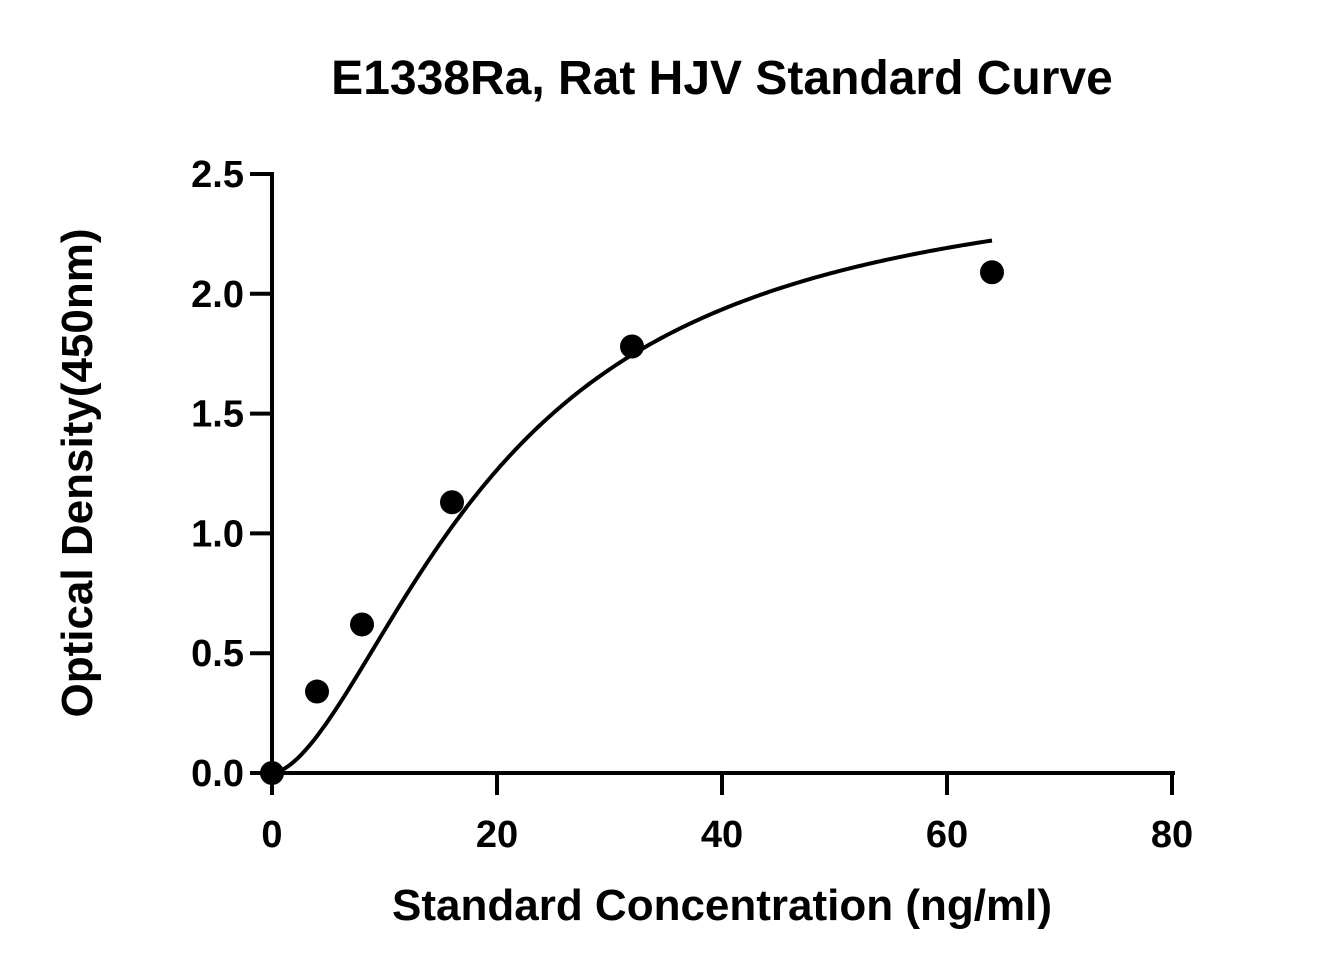  I want to click on y-tick-label: 1.0, so click(217, 534).